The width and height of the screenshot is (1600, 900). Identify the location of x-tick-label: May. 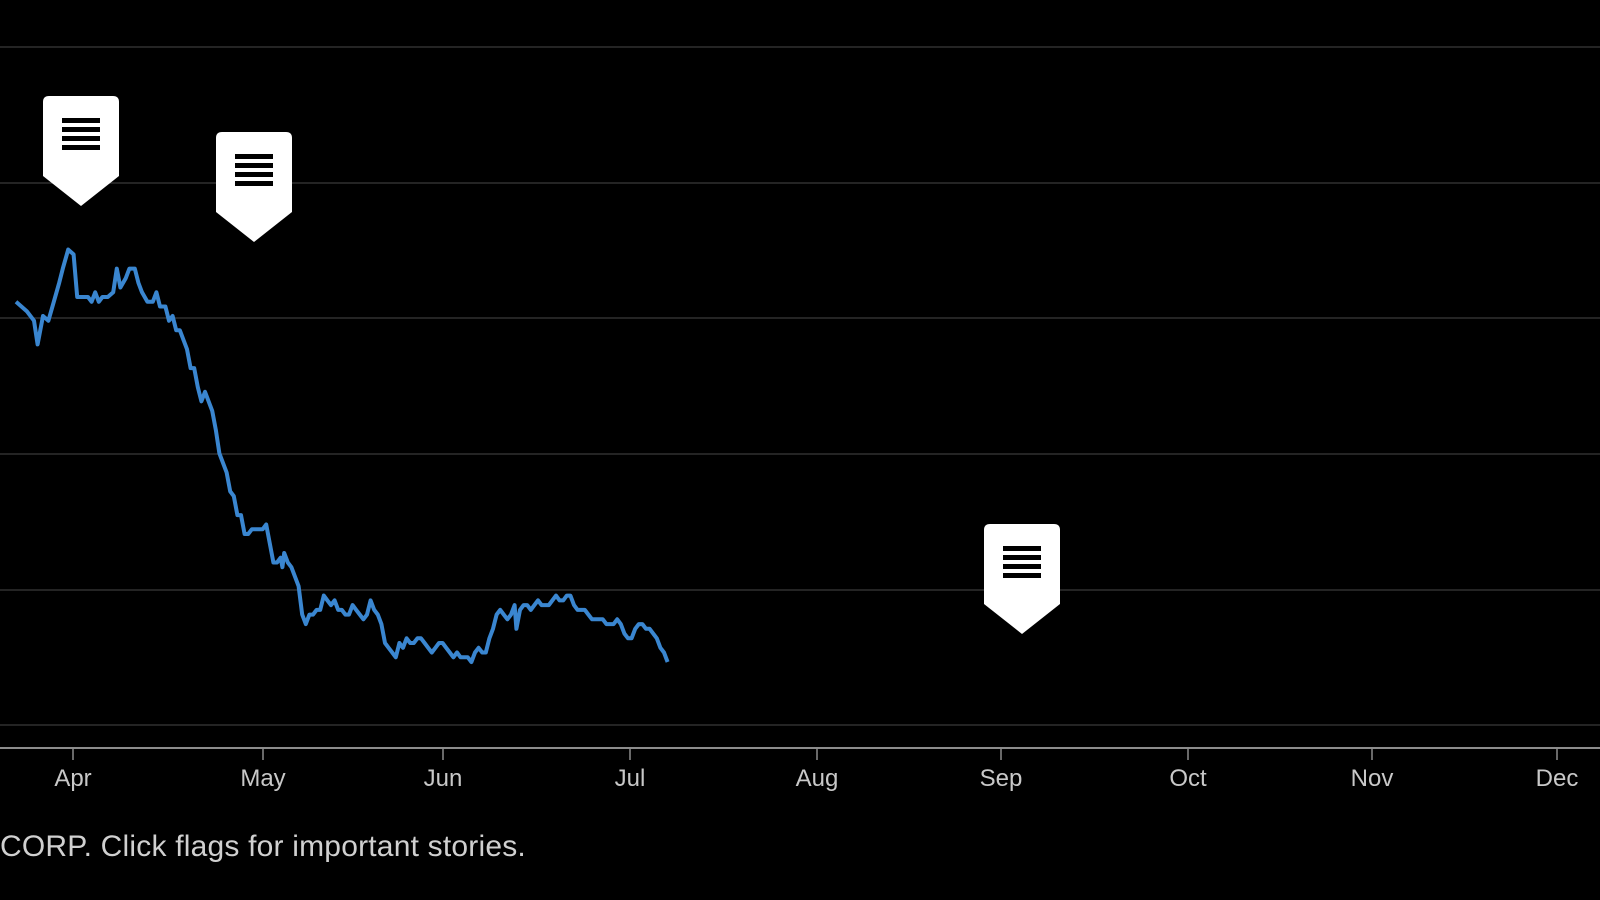
(262, 778).